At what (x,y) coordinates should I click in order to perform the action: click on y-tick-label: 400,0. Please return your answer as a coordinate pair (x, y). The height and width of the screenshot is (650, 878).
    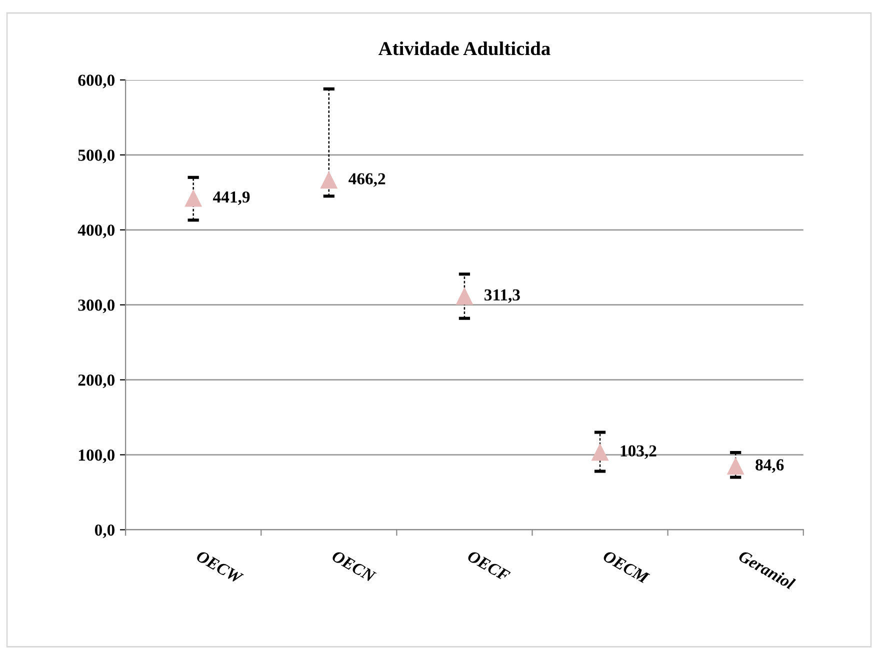
    Looking at the image, I should click on (96, 231).